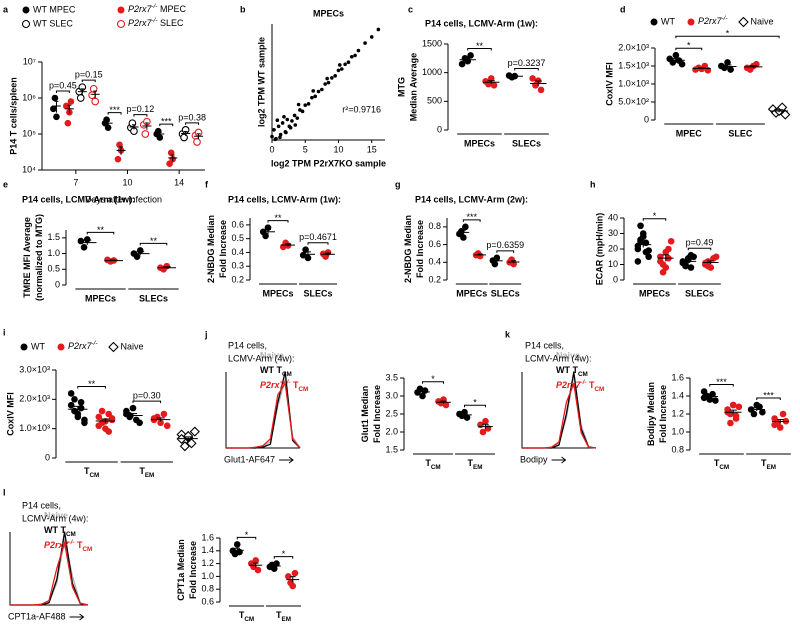 The width and height of the screenshot is (800, 627). Describe the element at coordinates (6, 9) in the screenshot. I see `panel-letter: a` at that location.